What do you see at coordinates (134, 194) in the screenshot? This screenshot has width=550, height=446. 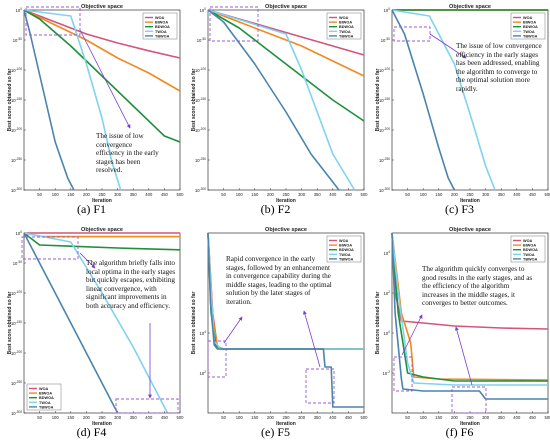 I see `x-tick-label-a: 350` at bounding box center [134, 194].